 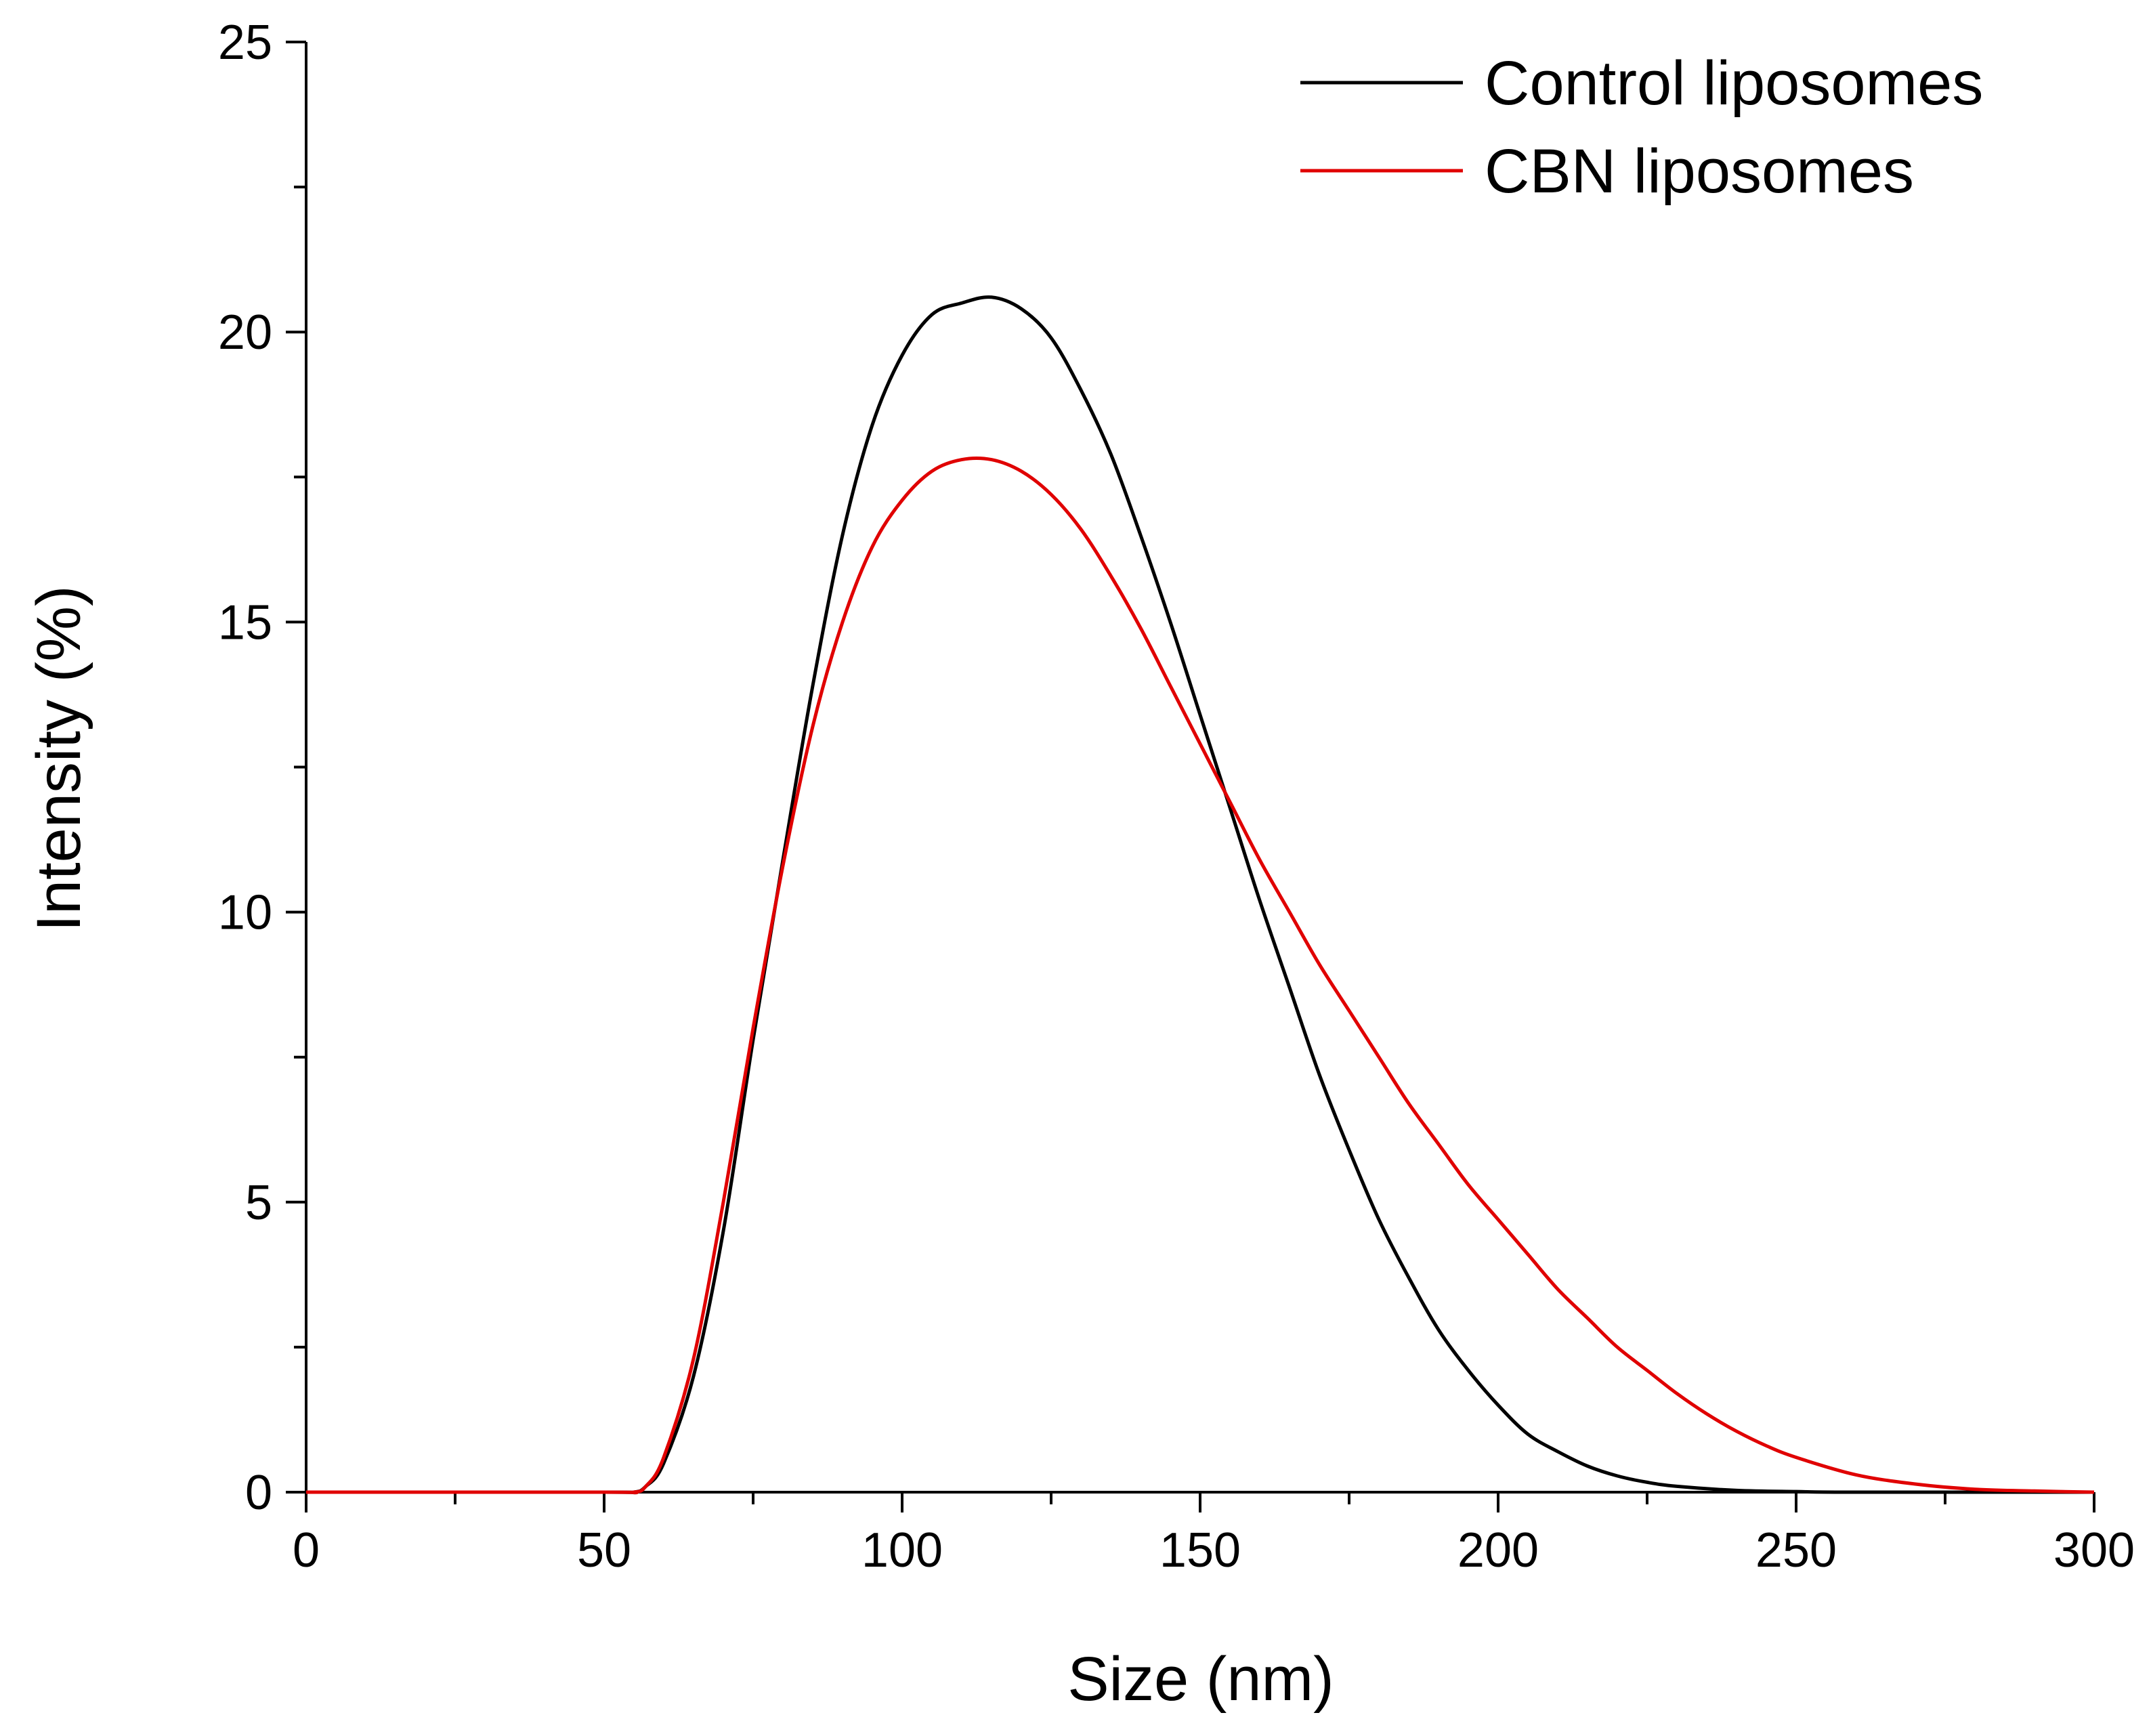 What do you see at coordinates (307, 1550) in the screenshot?
I see `x-tick-label: 0` at bounding box center [307, 1550].